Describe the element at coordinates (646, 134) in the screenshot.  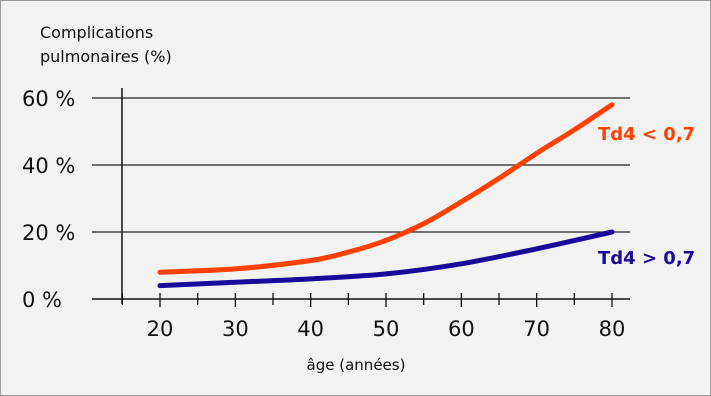
I see `series-label-1: Td4 < 0,7` at that location.